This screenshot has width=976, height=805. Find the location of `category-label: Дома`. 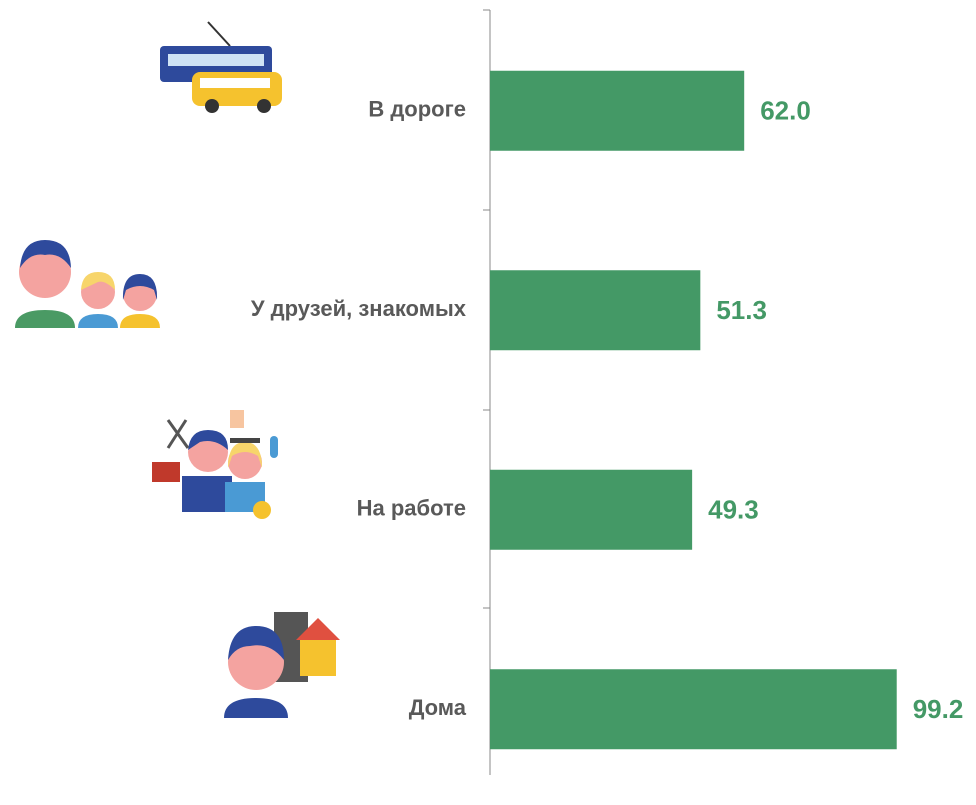

category-label: Дома is located at coordinates (438, 707).